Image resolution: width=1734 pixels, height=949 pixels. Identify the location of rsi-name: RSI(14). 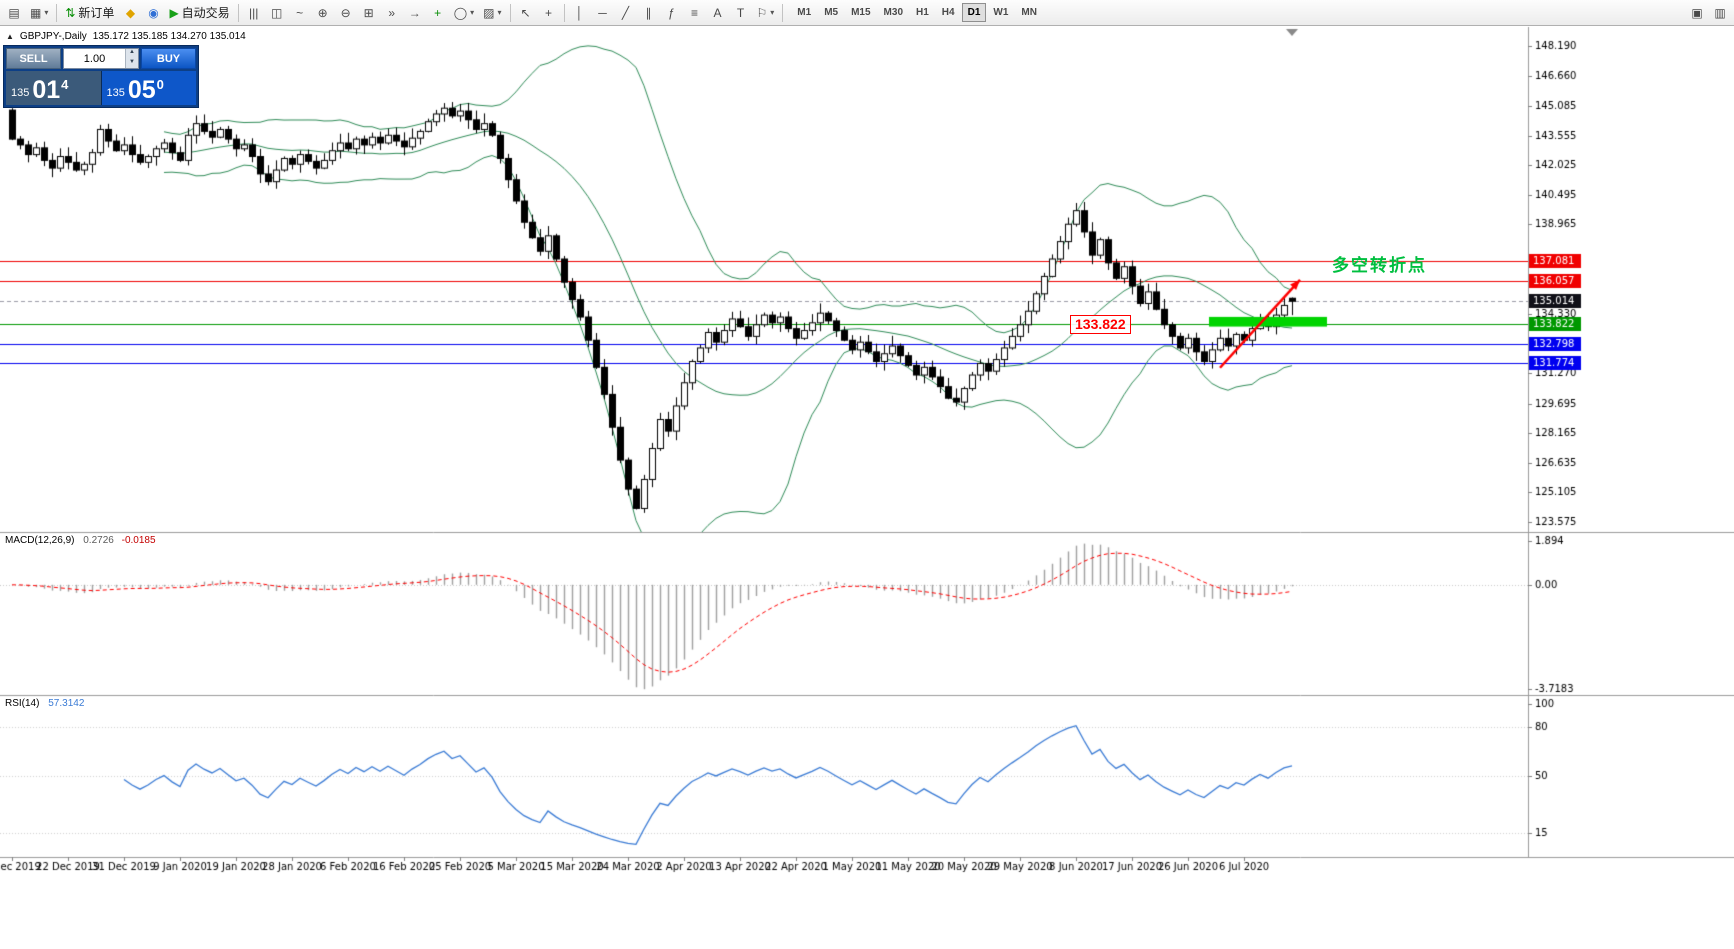
(22, 703).